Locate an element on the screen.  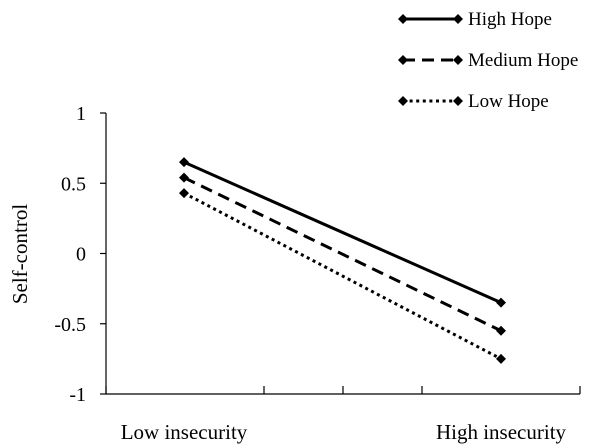
y-tick-label: 0 is located at coordinates (81, 255).